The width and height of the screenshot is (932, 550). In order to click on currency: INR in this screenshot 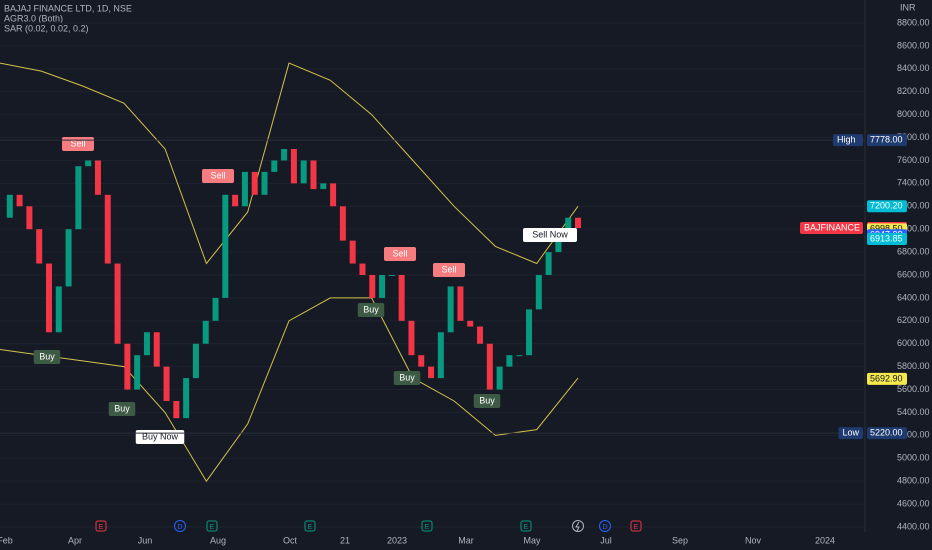, I will do `click(908, 7)`.